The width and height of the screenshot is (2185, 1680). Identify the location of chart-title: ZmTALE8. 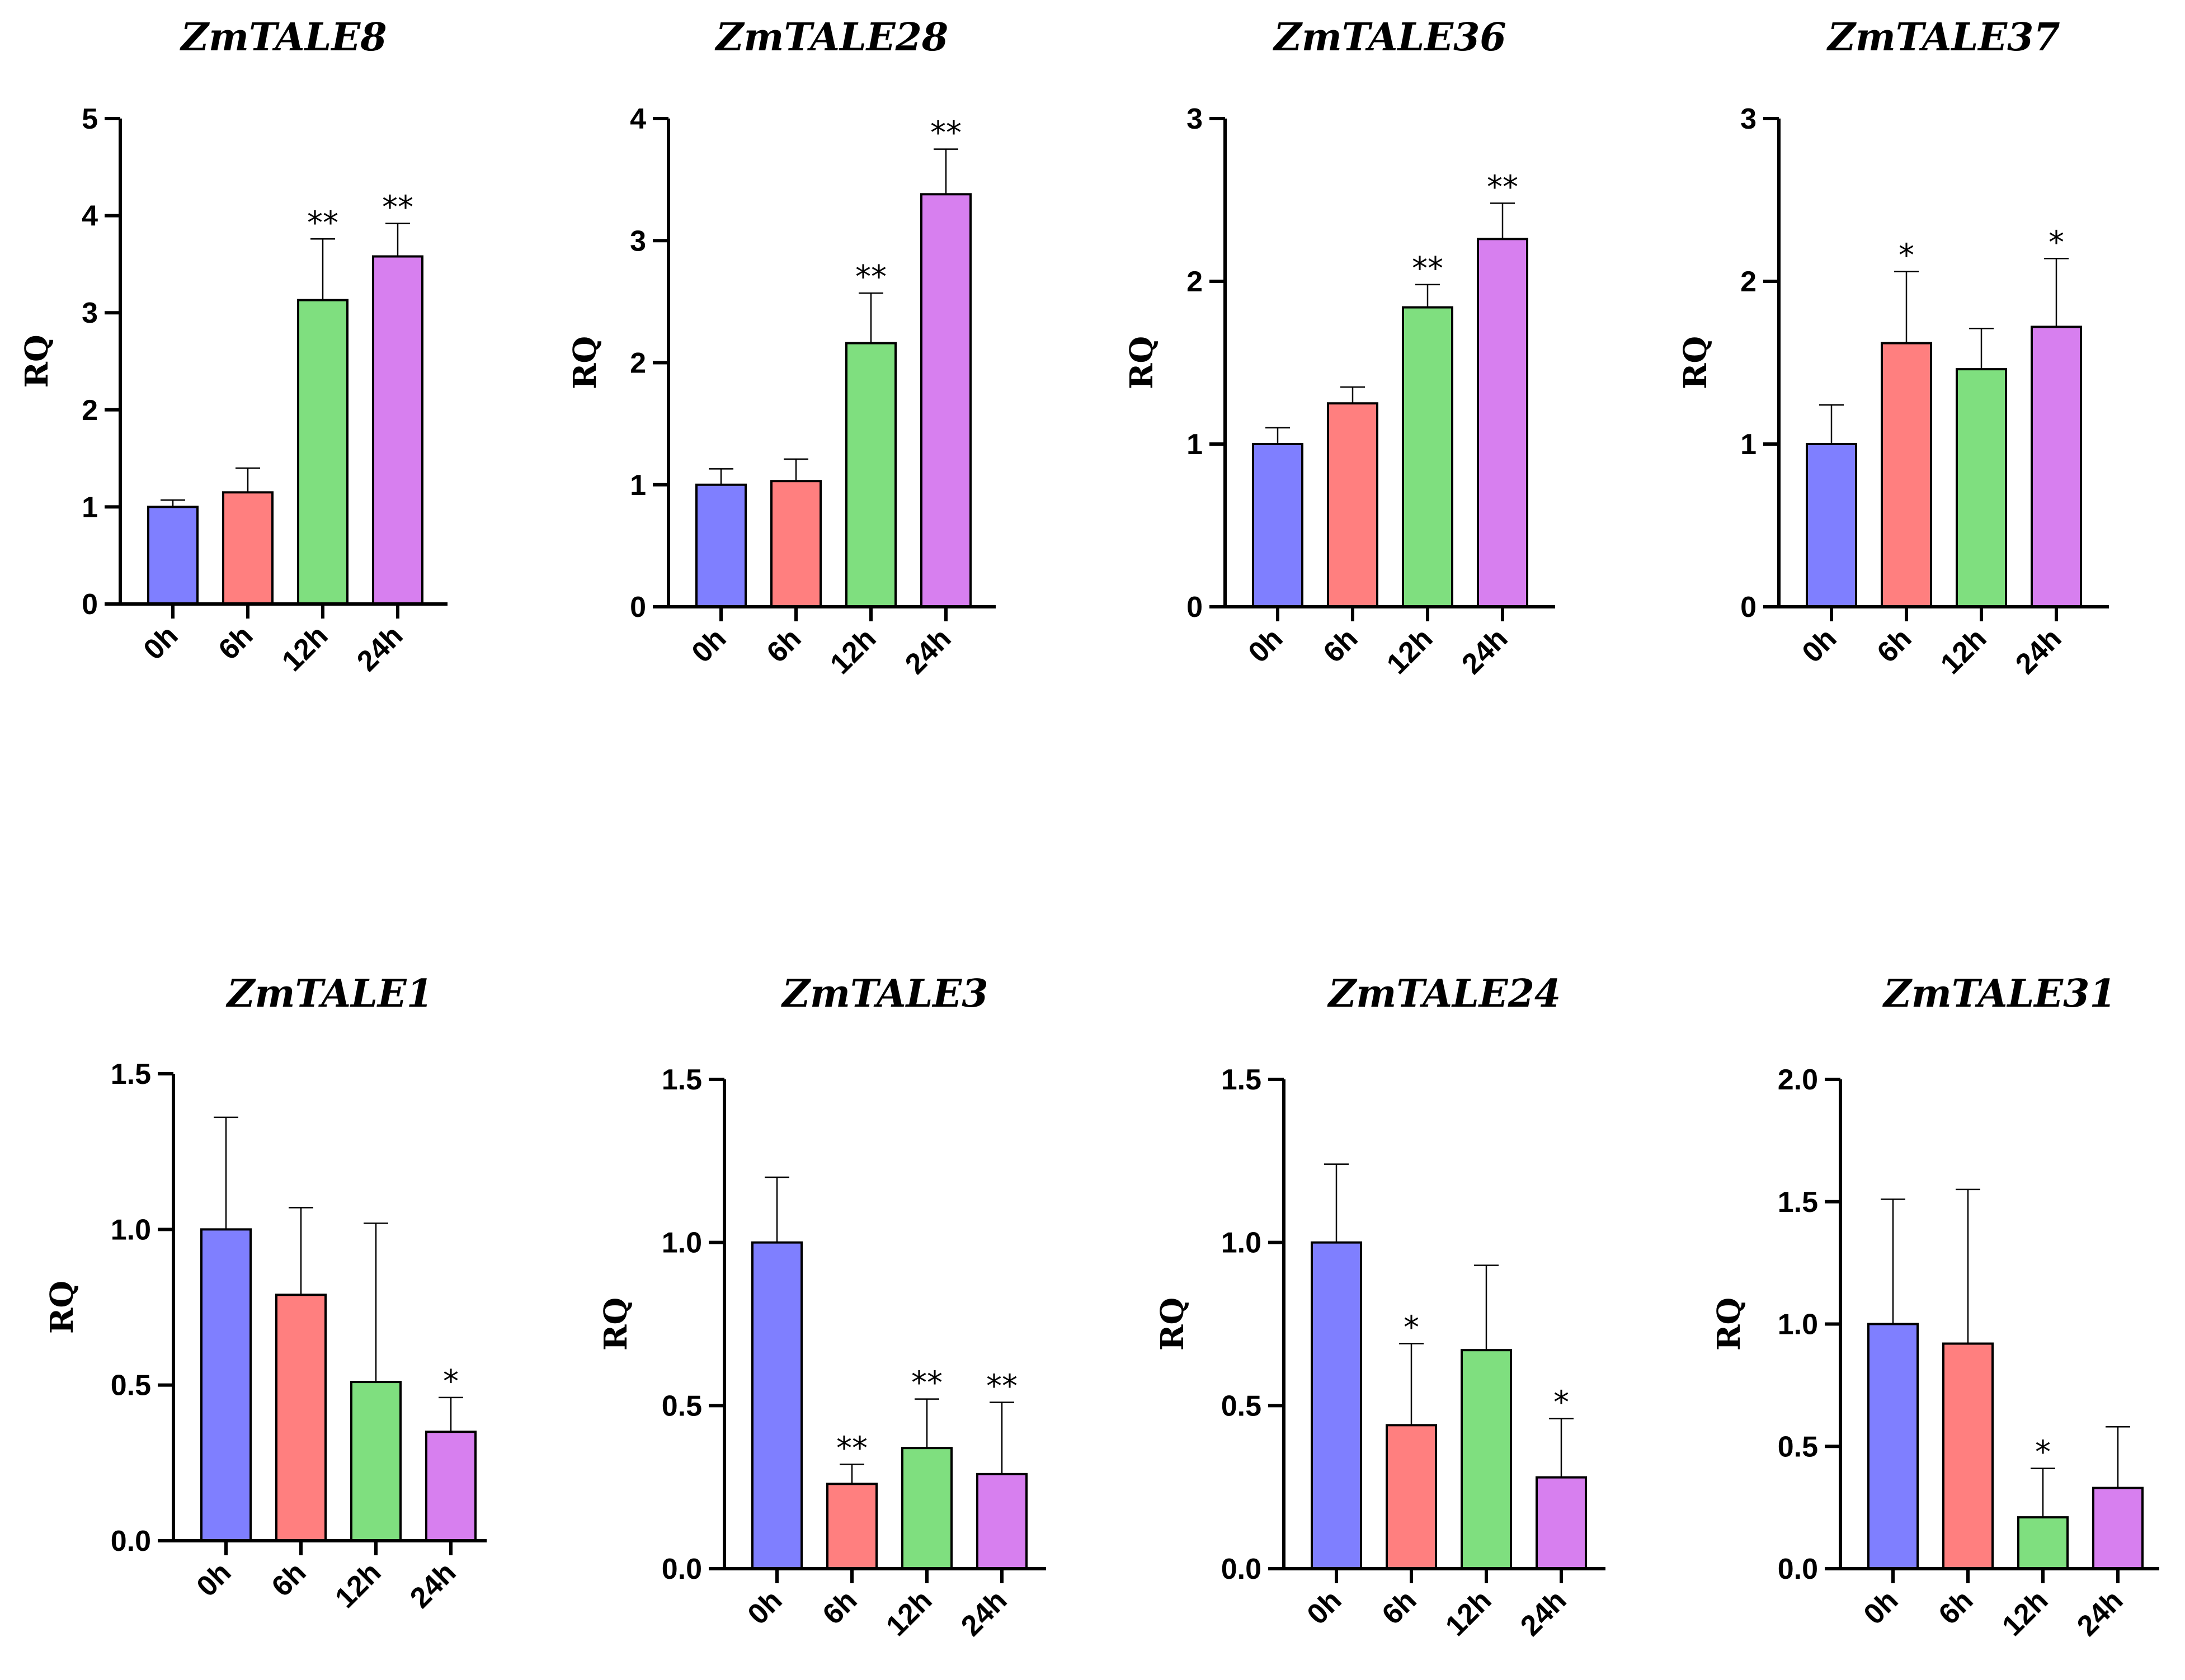
(283, 37).